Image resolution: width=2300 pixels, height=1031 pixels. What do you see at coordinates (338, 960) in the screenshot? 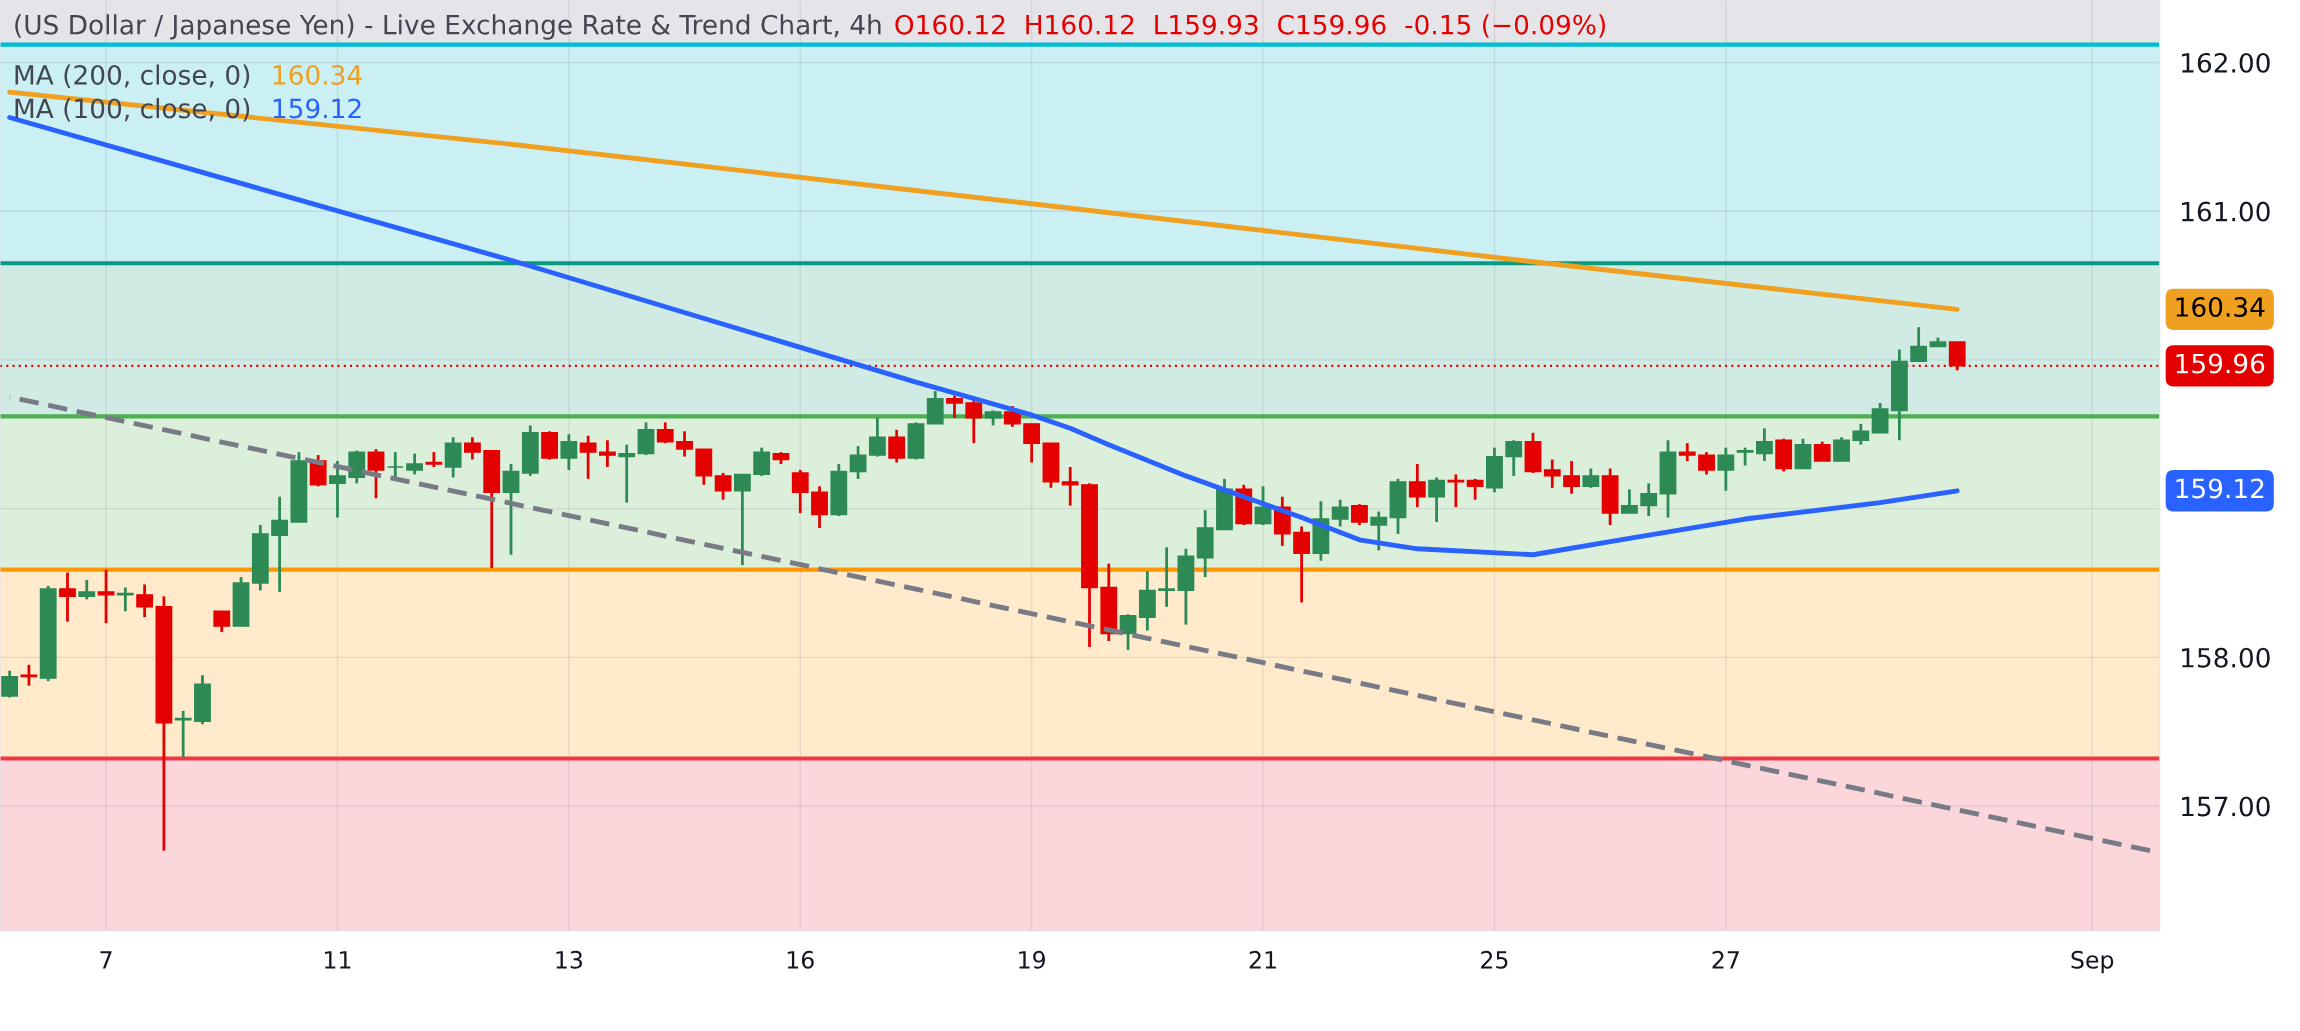
I see `x-tick-label: 11` at bounding box center [338, 960].